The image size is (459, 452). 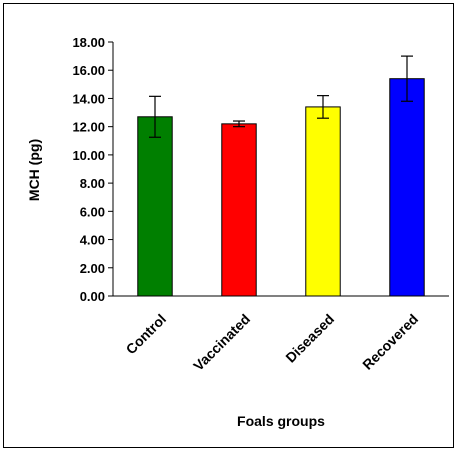 What do you see at coordinates (88, 127) in the screenshot?
I see `y-tick-label: 12.00` at bounding box center [88, 127].